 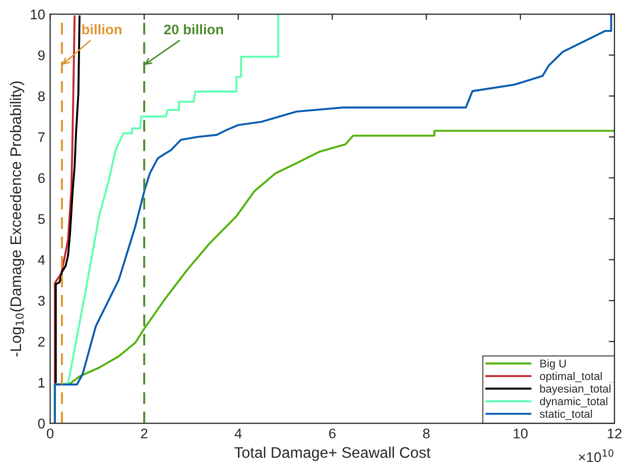 What do you see at coordinates (571, 377) in the screenshot?
I see `legend-label: optimal_total` at bounding box center [571, 377].